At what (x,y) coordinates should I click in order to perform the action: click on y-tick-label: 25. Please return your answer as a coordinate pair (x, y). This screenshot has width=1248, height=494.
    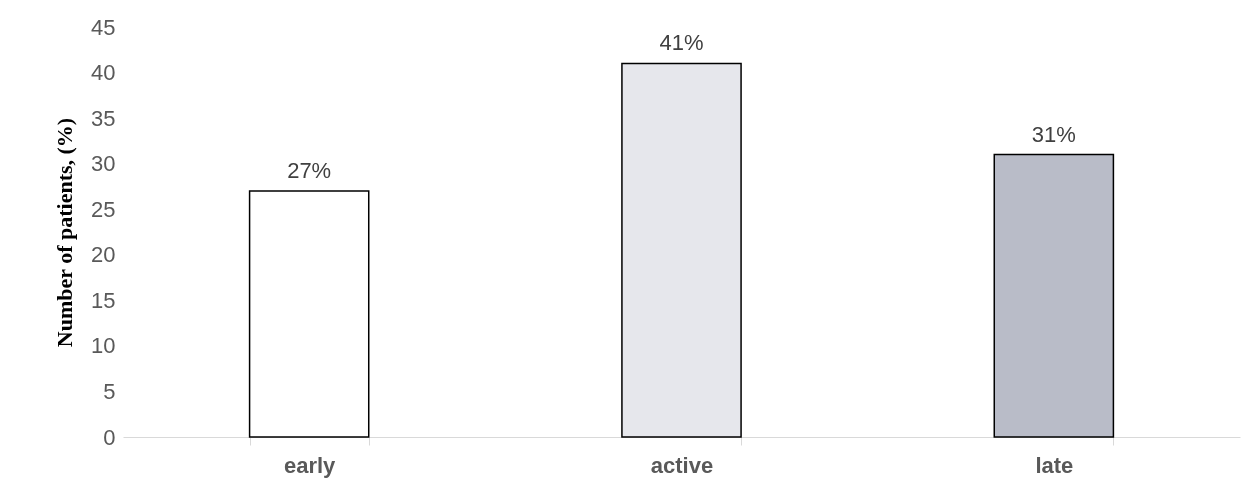
    Looking at the image, I should click on (103, 209).